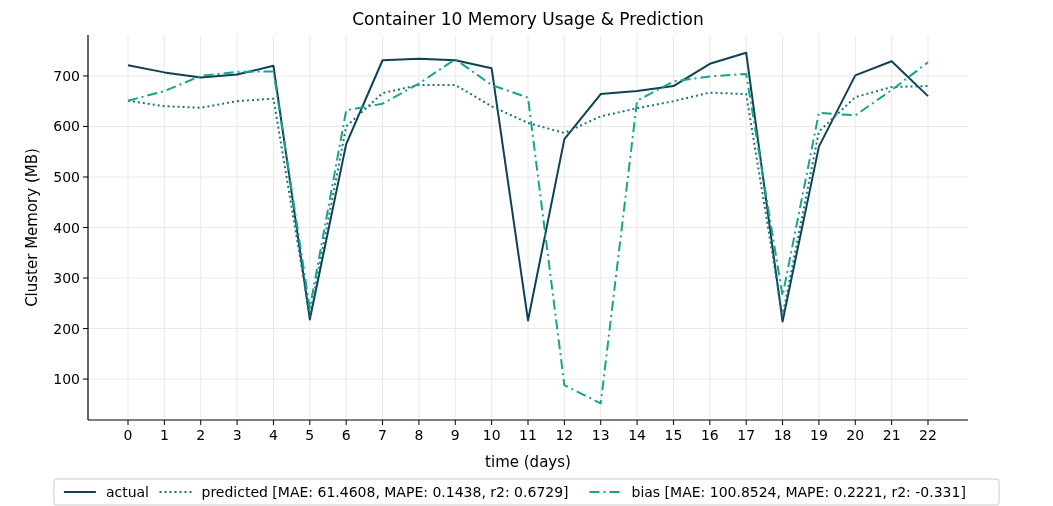 The width and height of the screenshot is (1053, 506). Describe the element at coordinates (673, 435) in the screenshot. I see `x-tick-label: 15` at that location.